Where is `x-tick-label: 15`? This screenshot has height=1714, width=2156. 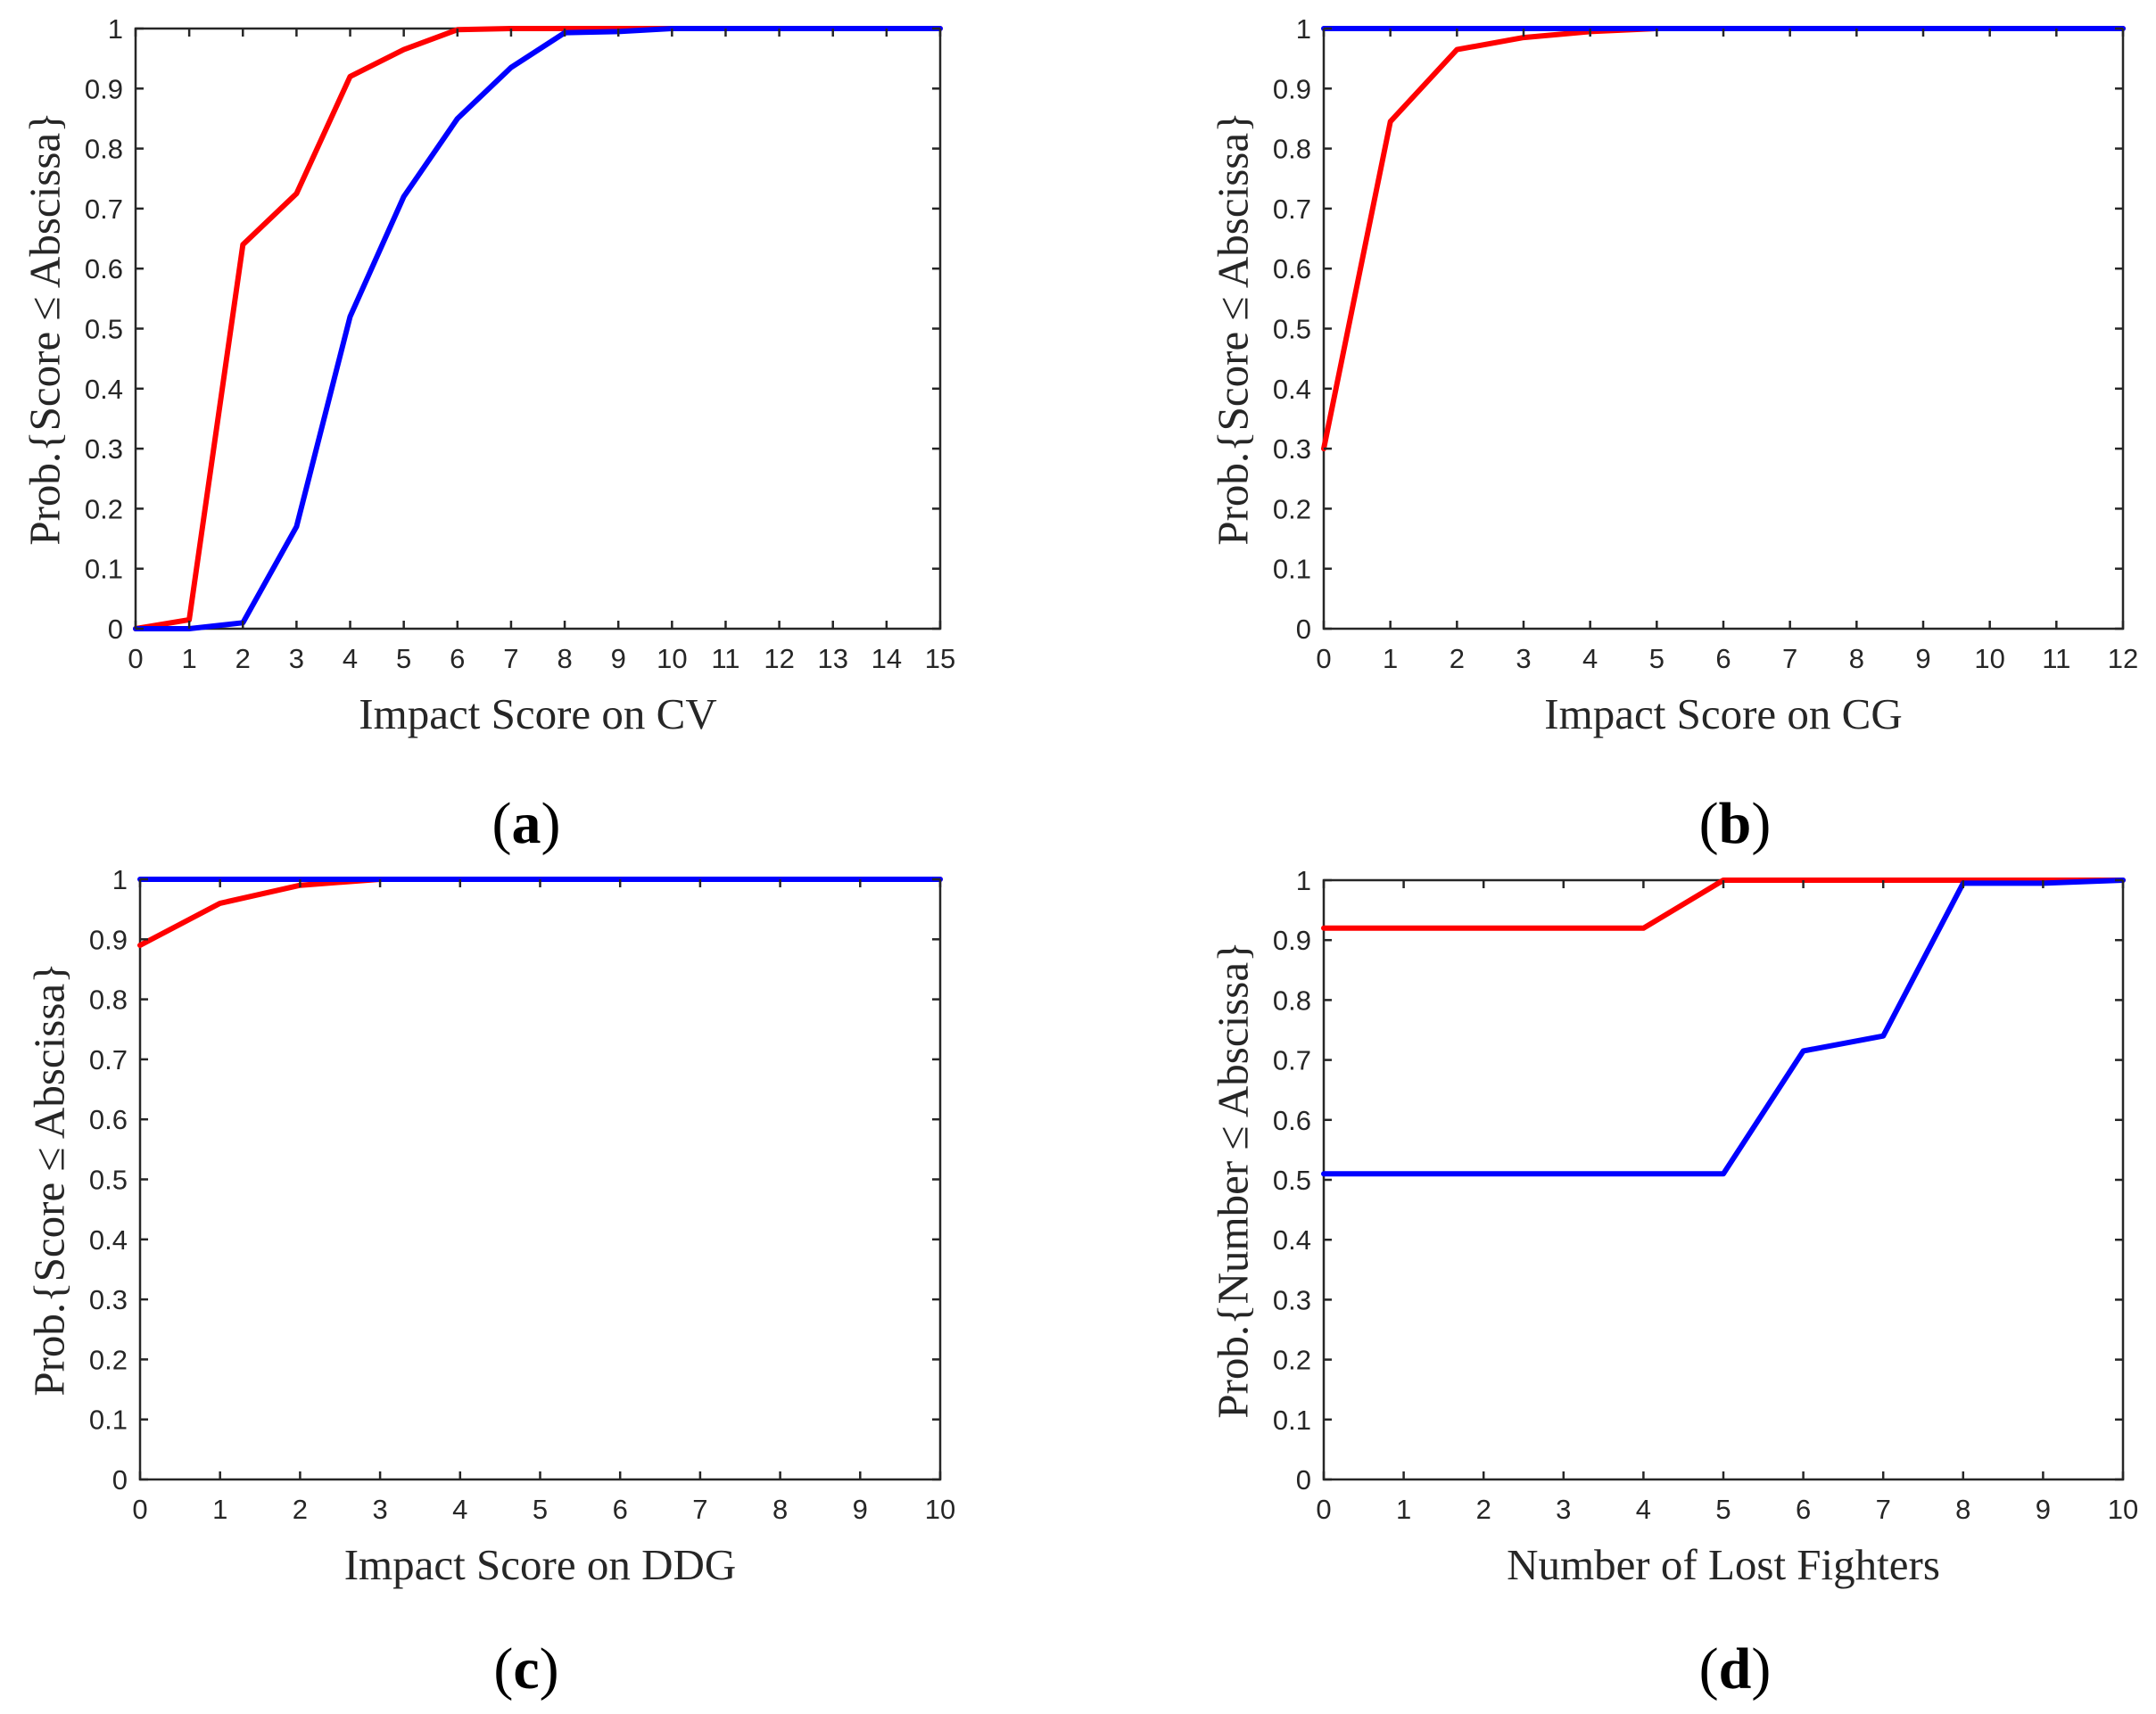 x-tick-label: 15 is located at coordinates (940, 658).